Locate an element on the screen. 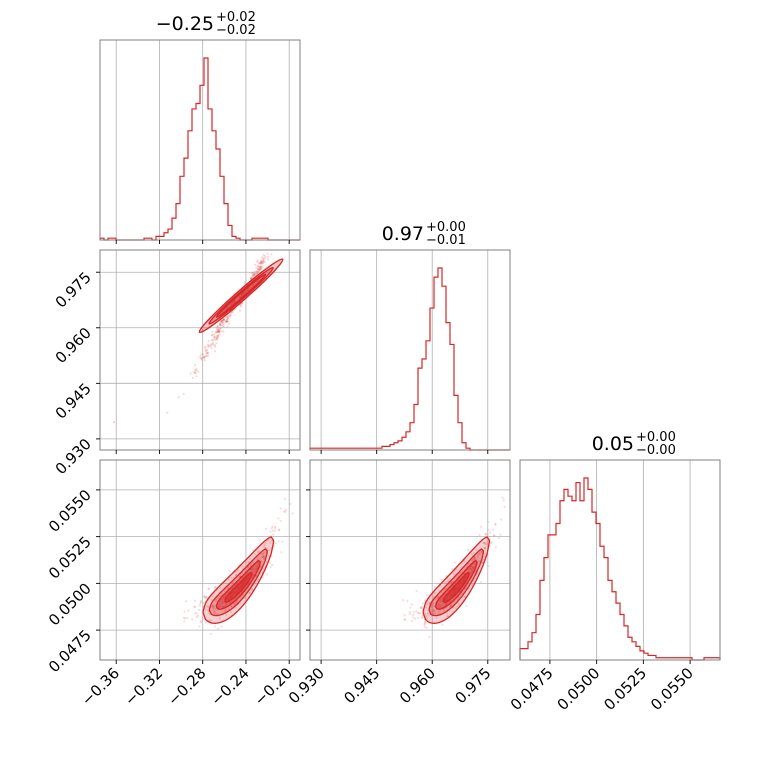  panel-title-1: 0.97 +0.00−0.01 is located at coordinates (424, 234).